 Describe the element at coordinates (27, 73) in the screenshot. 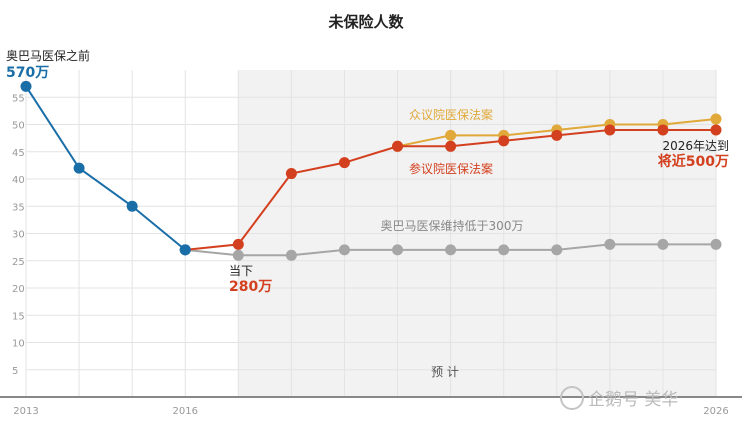

I see `annotation-before-value: 570万` at that location.